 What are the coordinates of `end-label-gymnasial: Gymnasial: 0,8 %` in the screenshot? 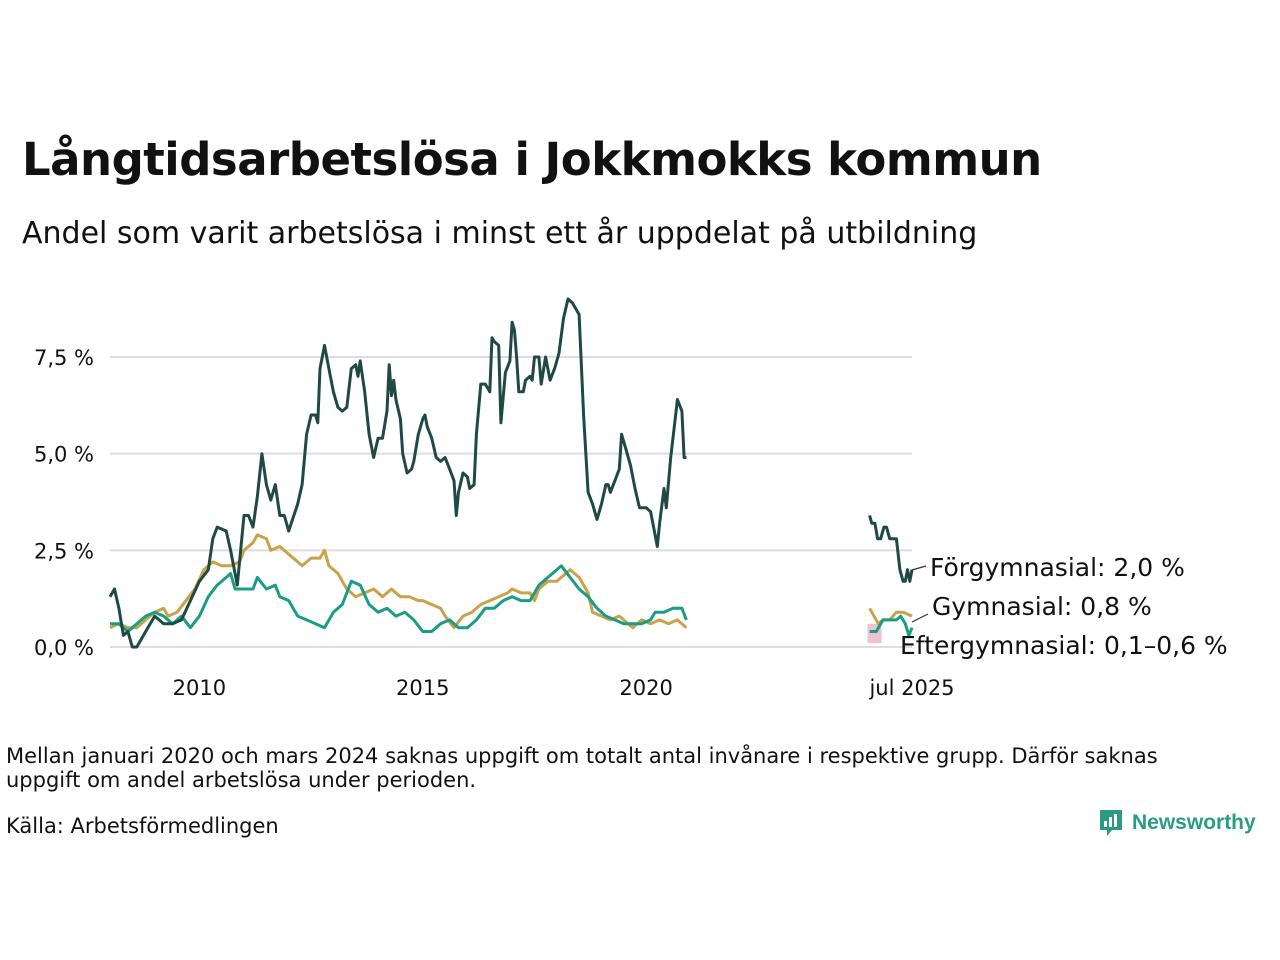 It's located at (1042, 606).